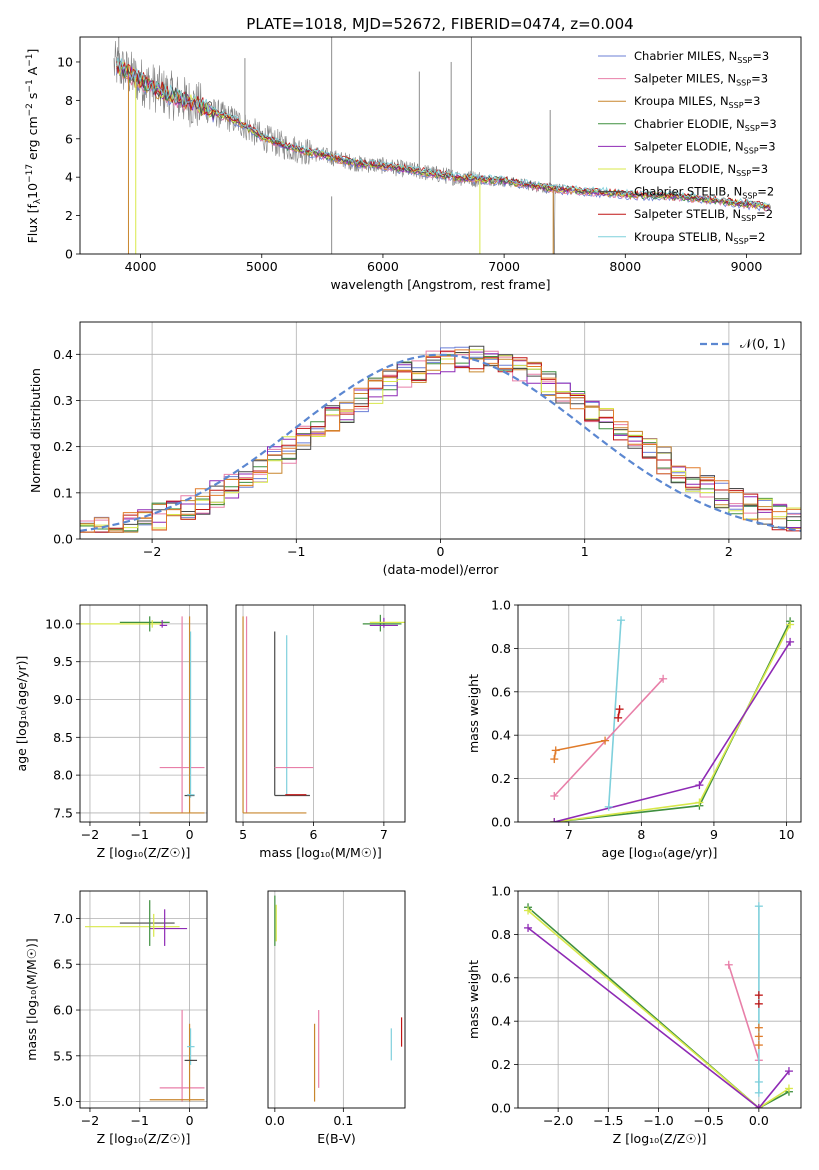  What do you see at coordinates (243, 834) in the screenshot?
I see `x-tick-label: 5` at bounding box center [243, 834].